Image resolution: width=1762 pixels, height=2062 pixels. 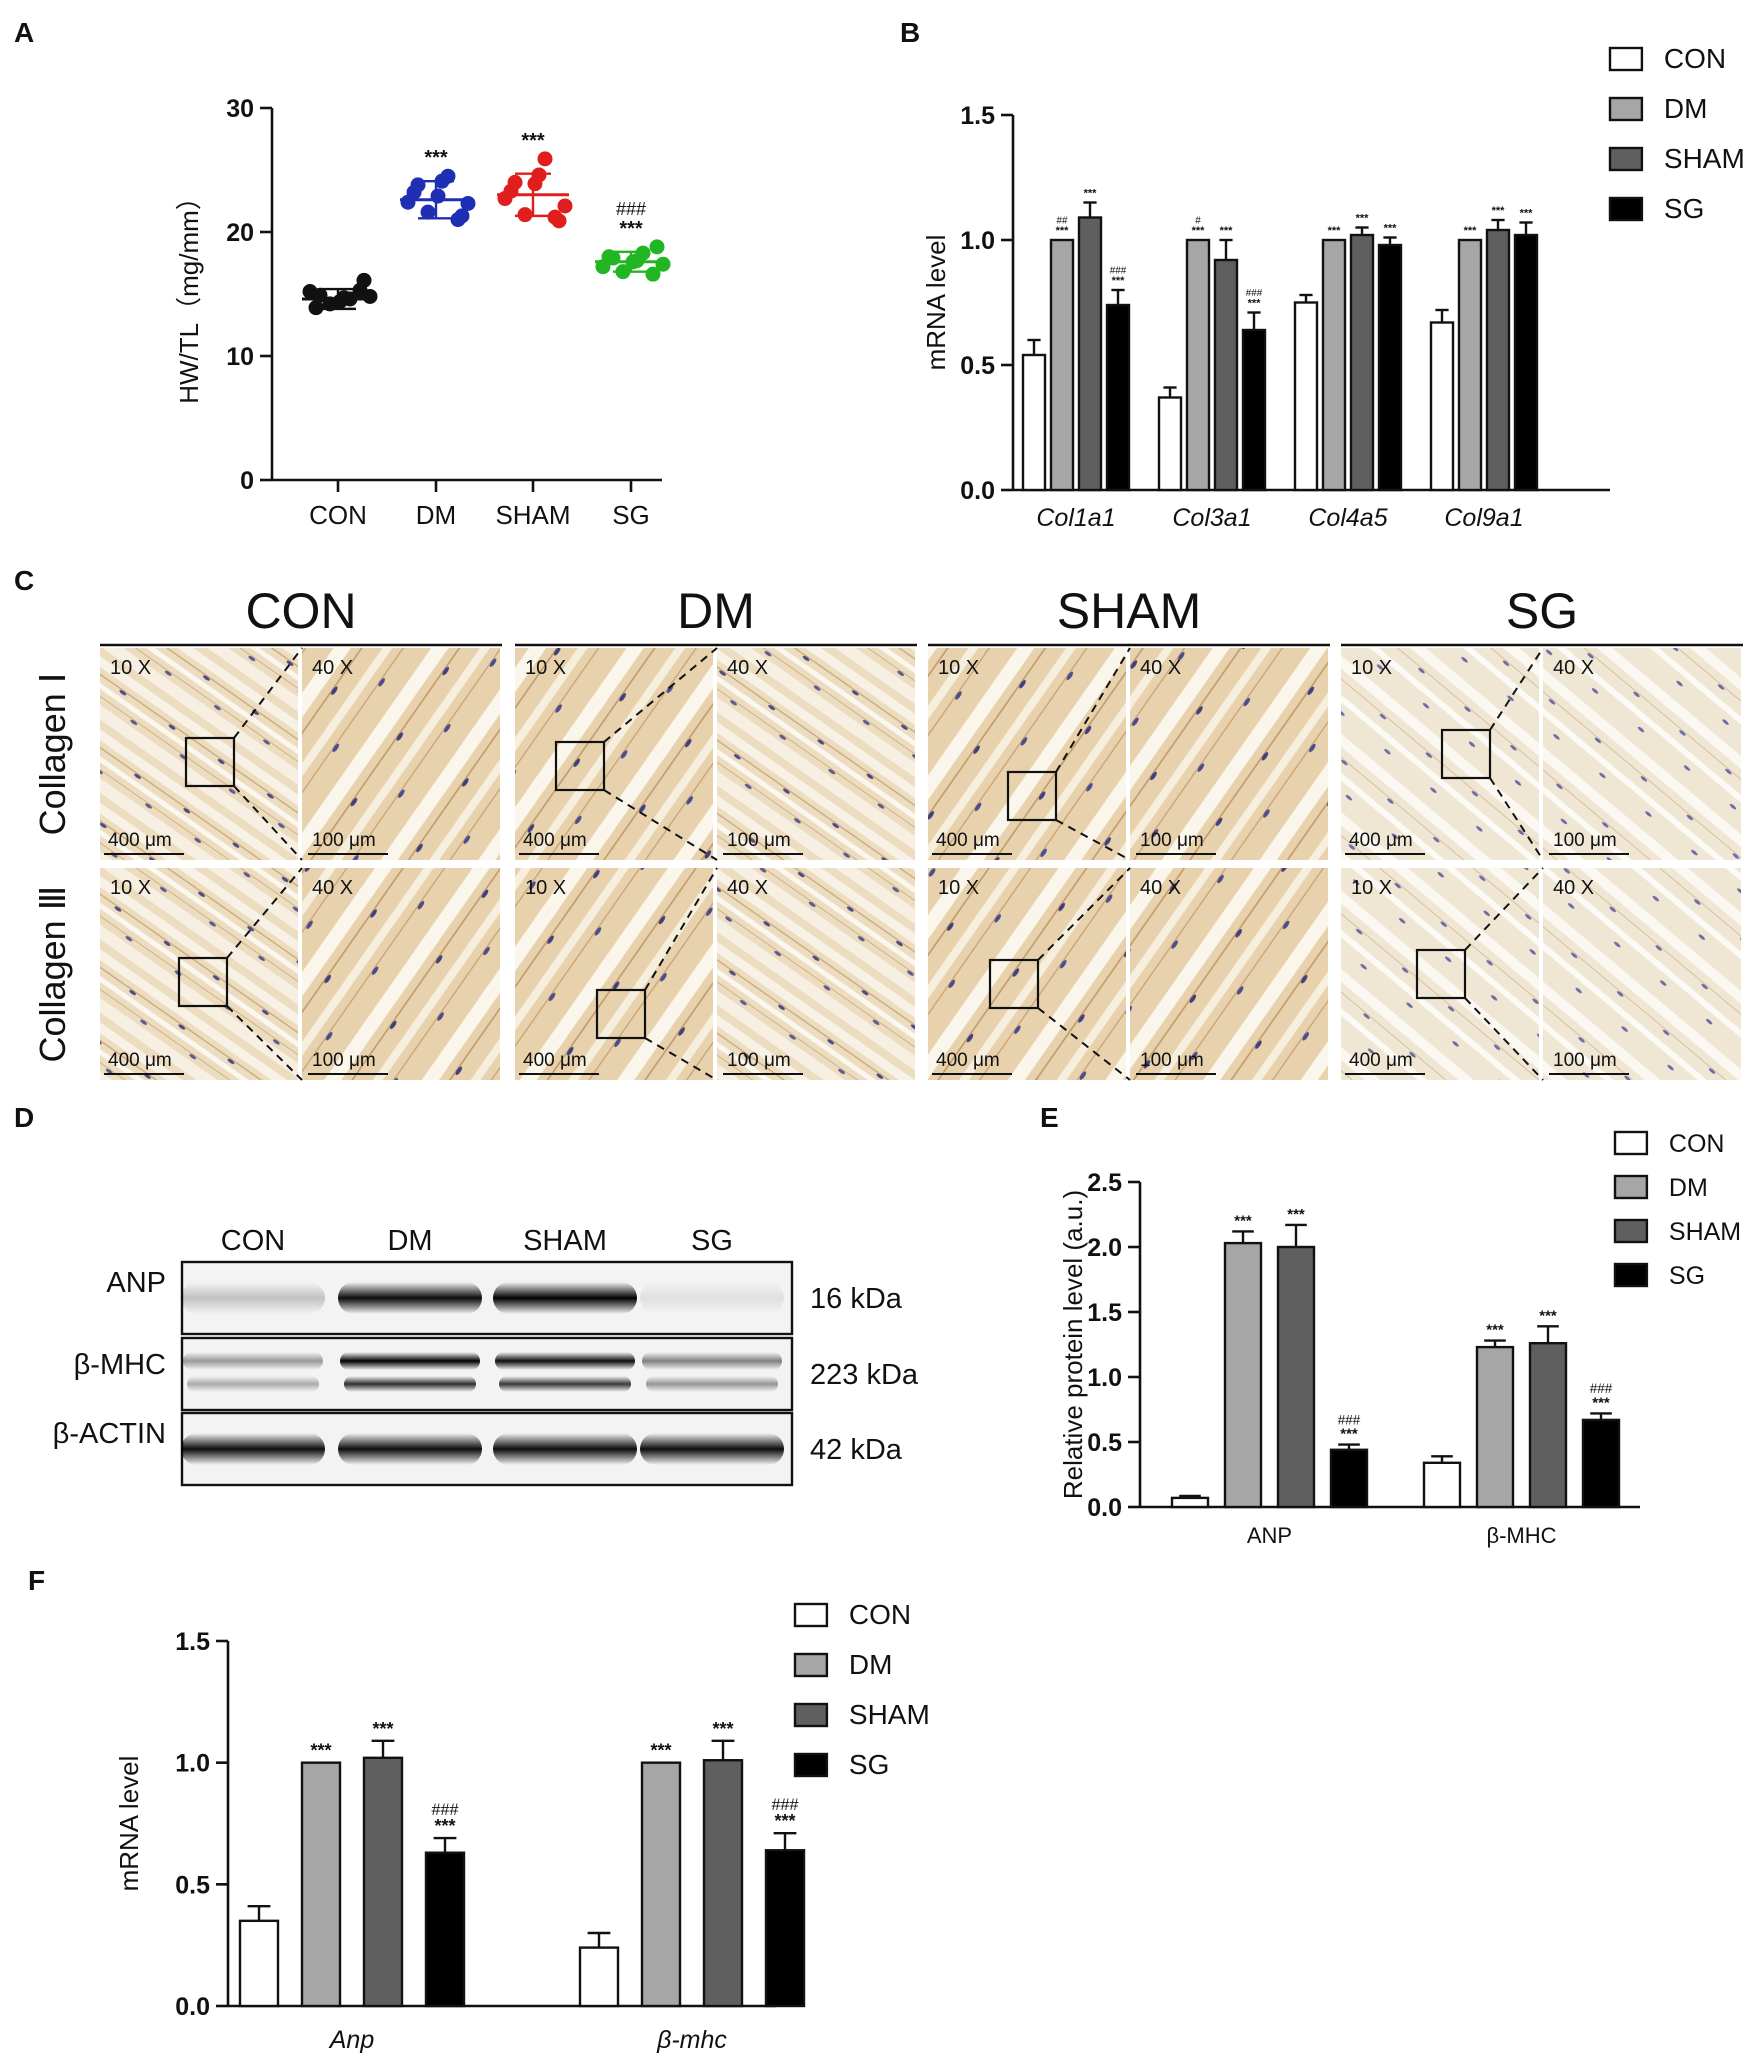 I want to click on molecular-weight-label: 42 kDa, so click(x=856, y=1450).